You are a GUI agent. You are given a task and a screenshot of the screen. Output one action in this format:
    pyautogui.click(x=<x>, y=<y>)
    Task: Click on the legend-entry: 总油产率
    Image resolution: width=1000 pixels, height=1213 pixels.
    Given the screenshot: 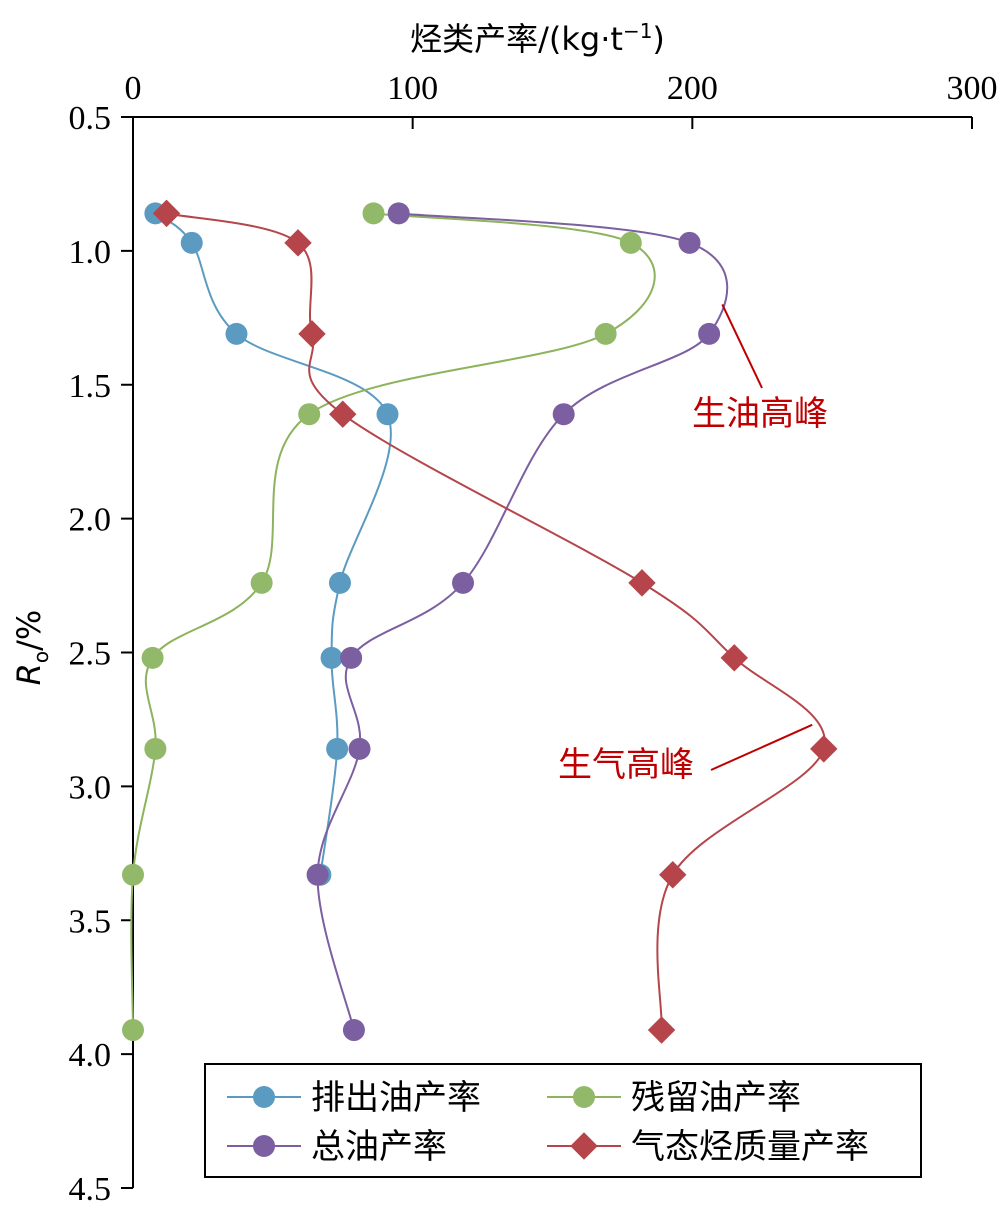 What is the action you would take?
    pyautogui.click(x=337, y=1147)
    